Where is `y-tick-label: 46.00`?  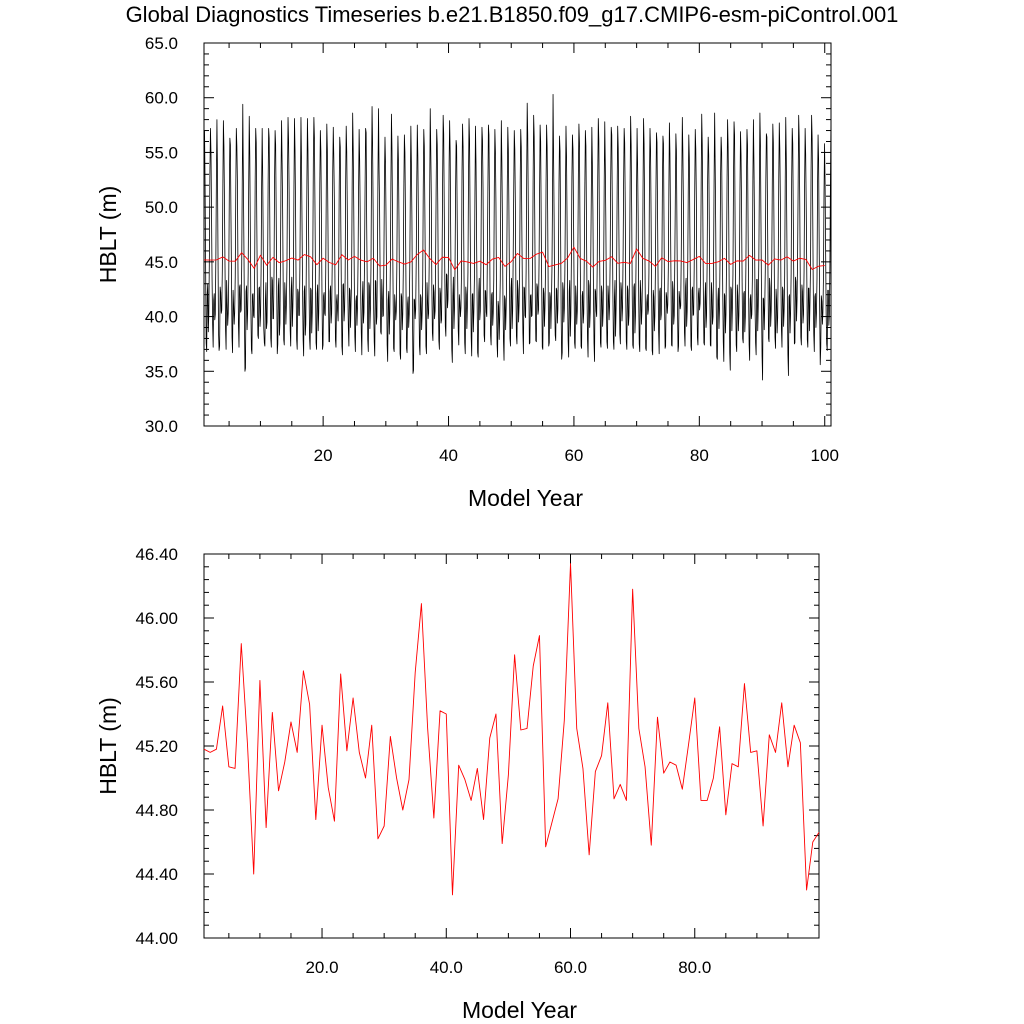
y-tick-label: 46.00 is located at coordinates (156, 618).